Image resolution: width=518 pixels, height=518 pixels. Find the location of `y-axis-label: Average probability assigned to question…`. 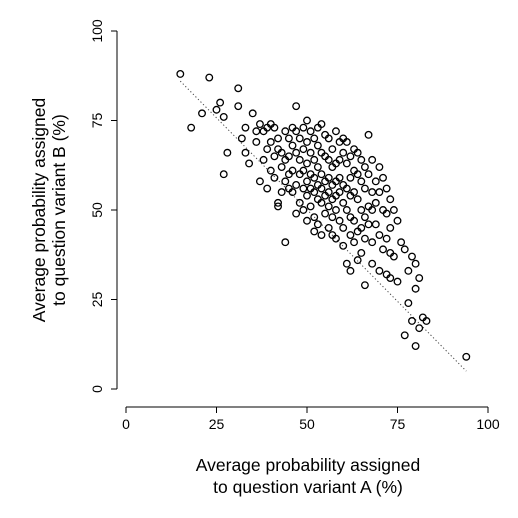

y-axis-label: Average probability assigned to question… is located at coordinates (49, 210).